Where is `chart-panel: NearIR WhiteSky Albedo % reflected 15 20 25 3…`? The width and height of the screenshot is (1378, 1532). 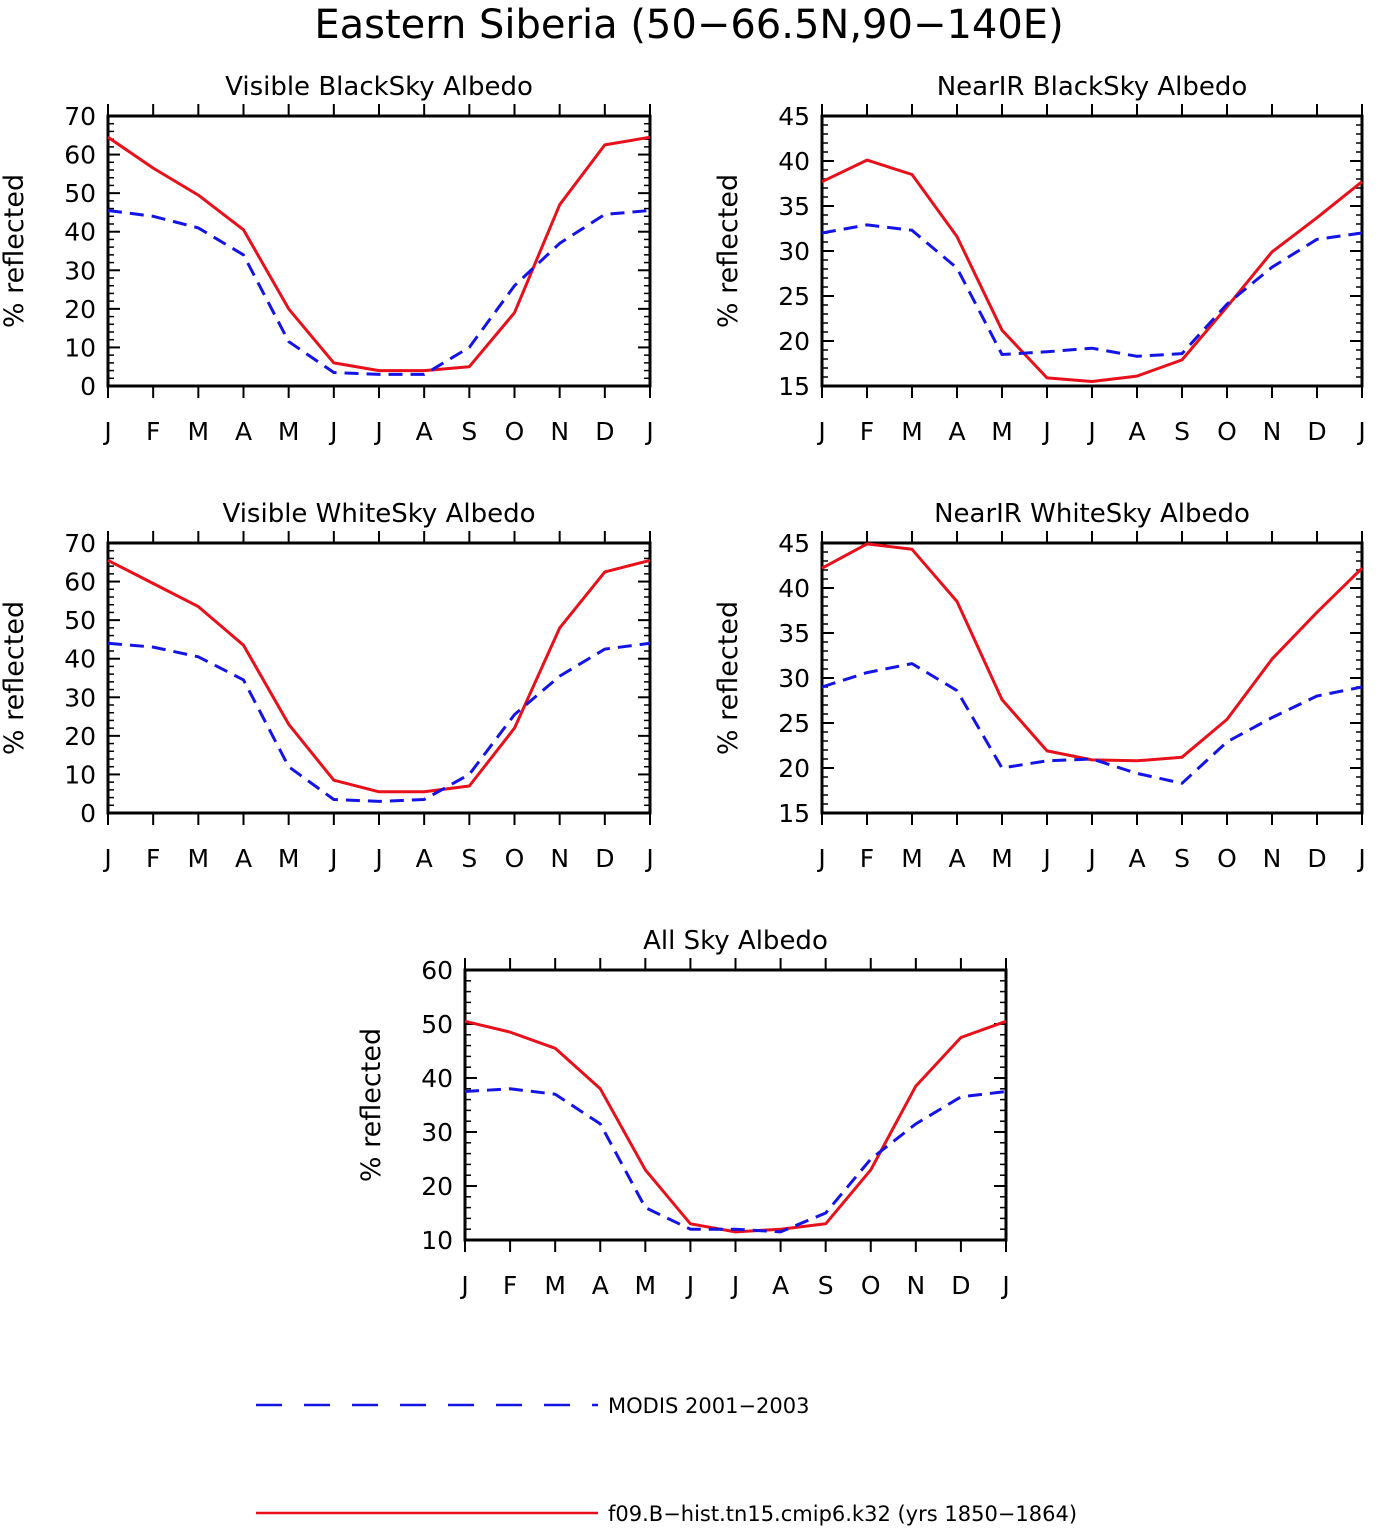 chart-panel: NearIR WhiteSky Albedo % reflected 15 20 25 3… is located at coordinates (1039, 686).